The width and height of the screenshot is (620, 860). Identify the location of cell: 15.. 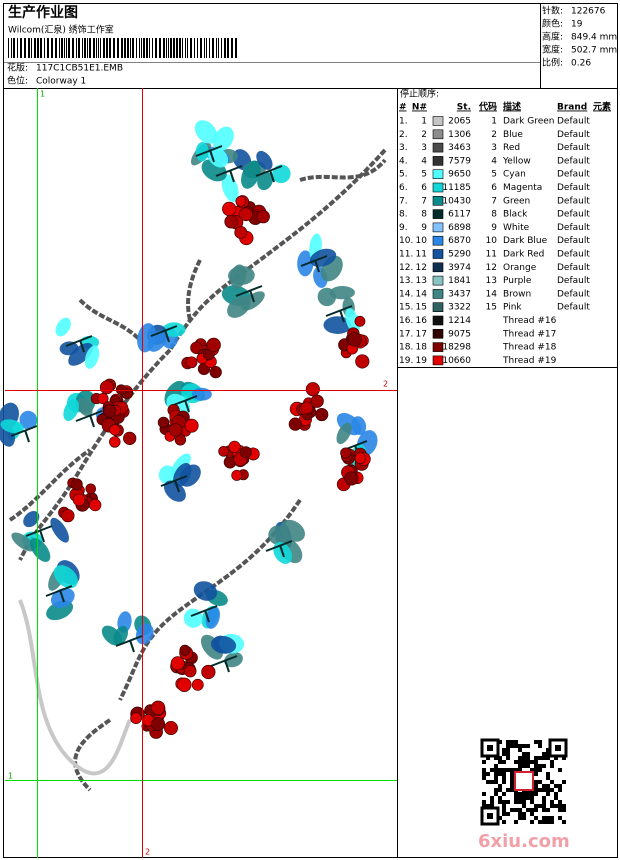
(406, 308).